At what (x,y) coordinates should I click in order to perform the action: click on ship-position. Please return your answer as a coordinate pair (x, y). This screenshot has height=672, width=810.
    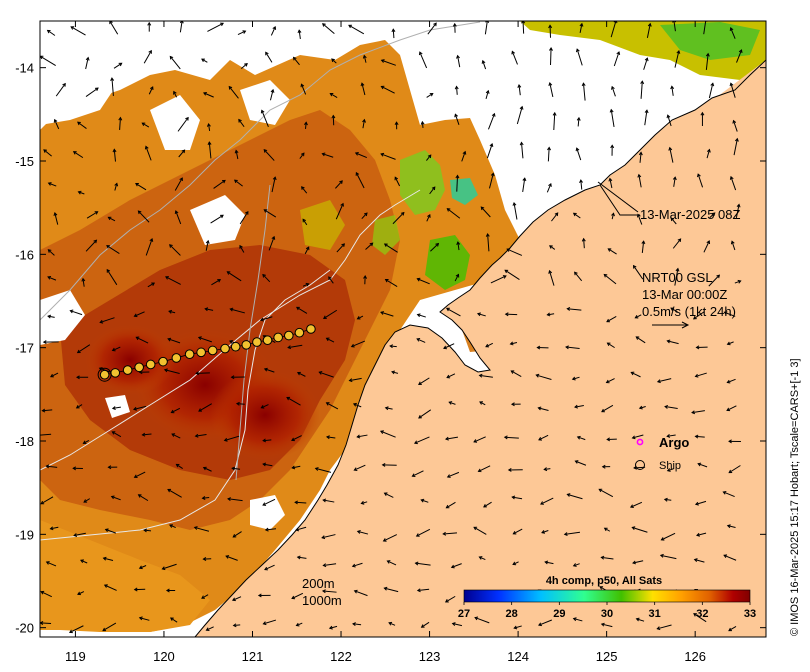
    Looking at the image, I should click on (288, 335).